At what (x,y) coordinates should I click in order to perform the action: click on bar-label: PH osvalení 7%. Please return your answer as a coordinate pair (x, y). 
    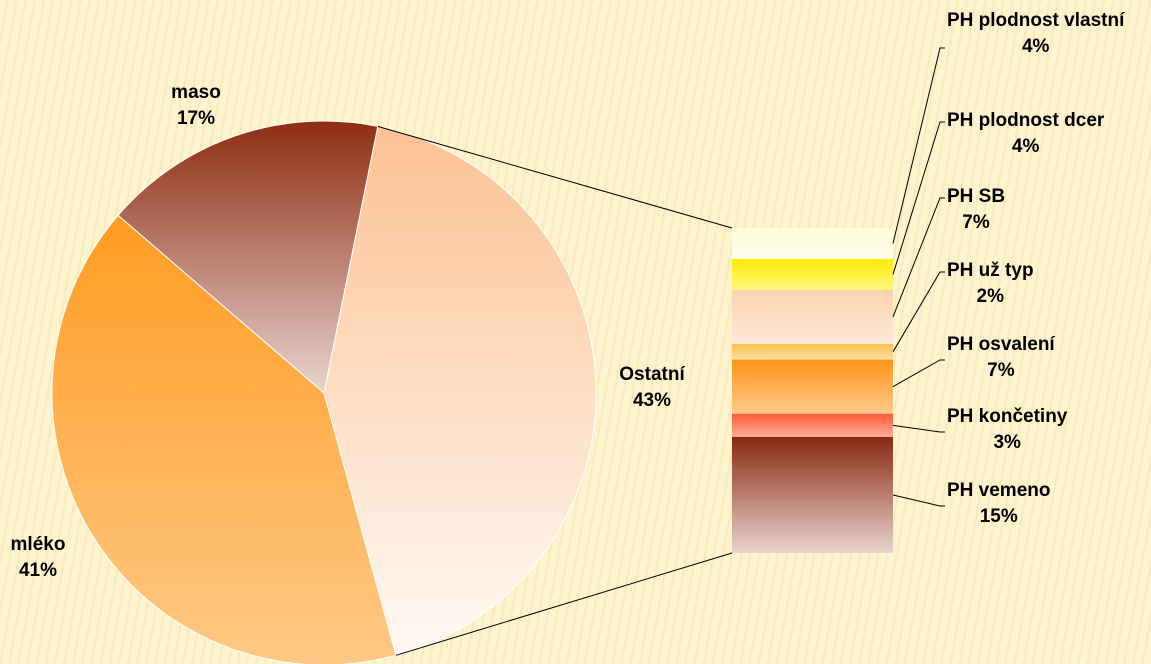
    Looking at the image, I should click on (1001, 358).